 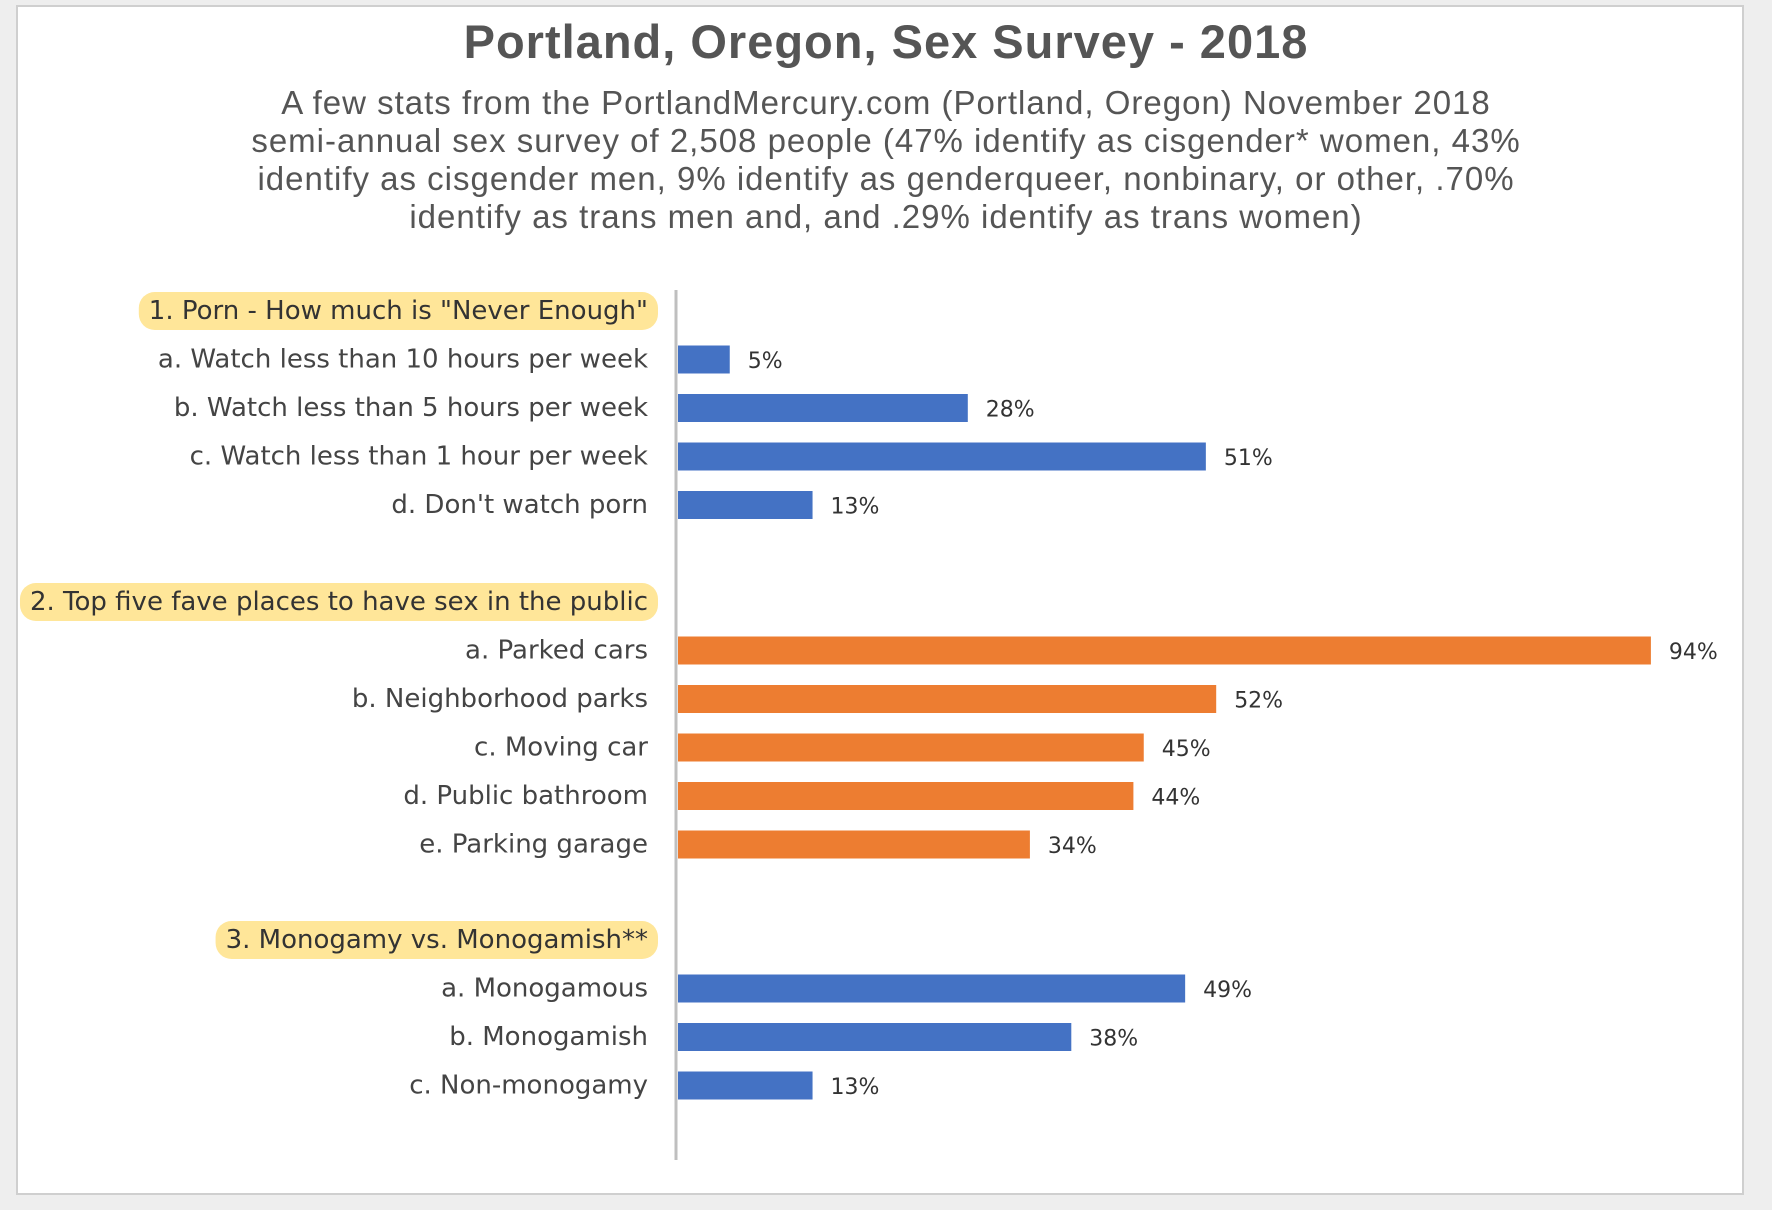 I want to click on category-label: d. Public bathroom, so click(x=525, y=796).